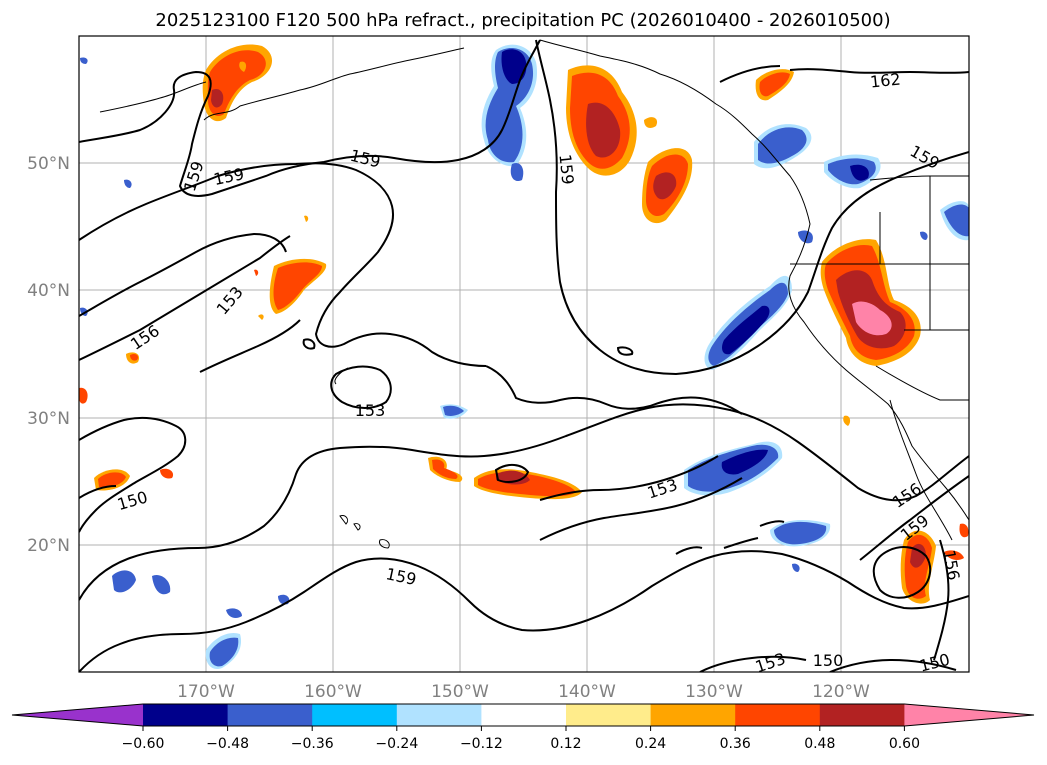 This screenshot has height=765, width=1047. What do you see at coordinates (48, 291) in the screenshot?
I see `lat-label: 40°N` at bounding box center [48, 291].